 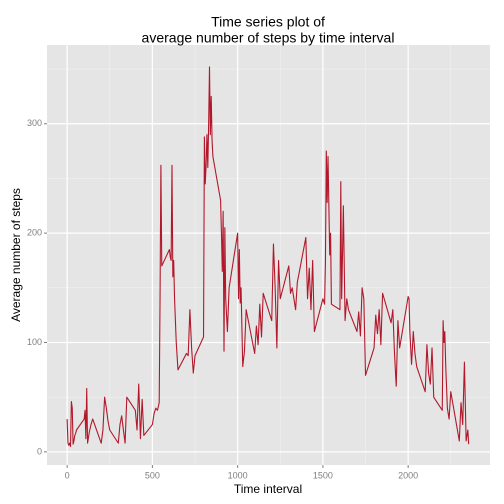 What do you see at coordinates (34, 342) in the screenshot?
I see `y-tick-label: 100` at bounding box center [34, 342].